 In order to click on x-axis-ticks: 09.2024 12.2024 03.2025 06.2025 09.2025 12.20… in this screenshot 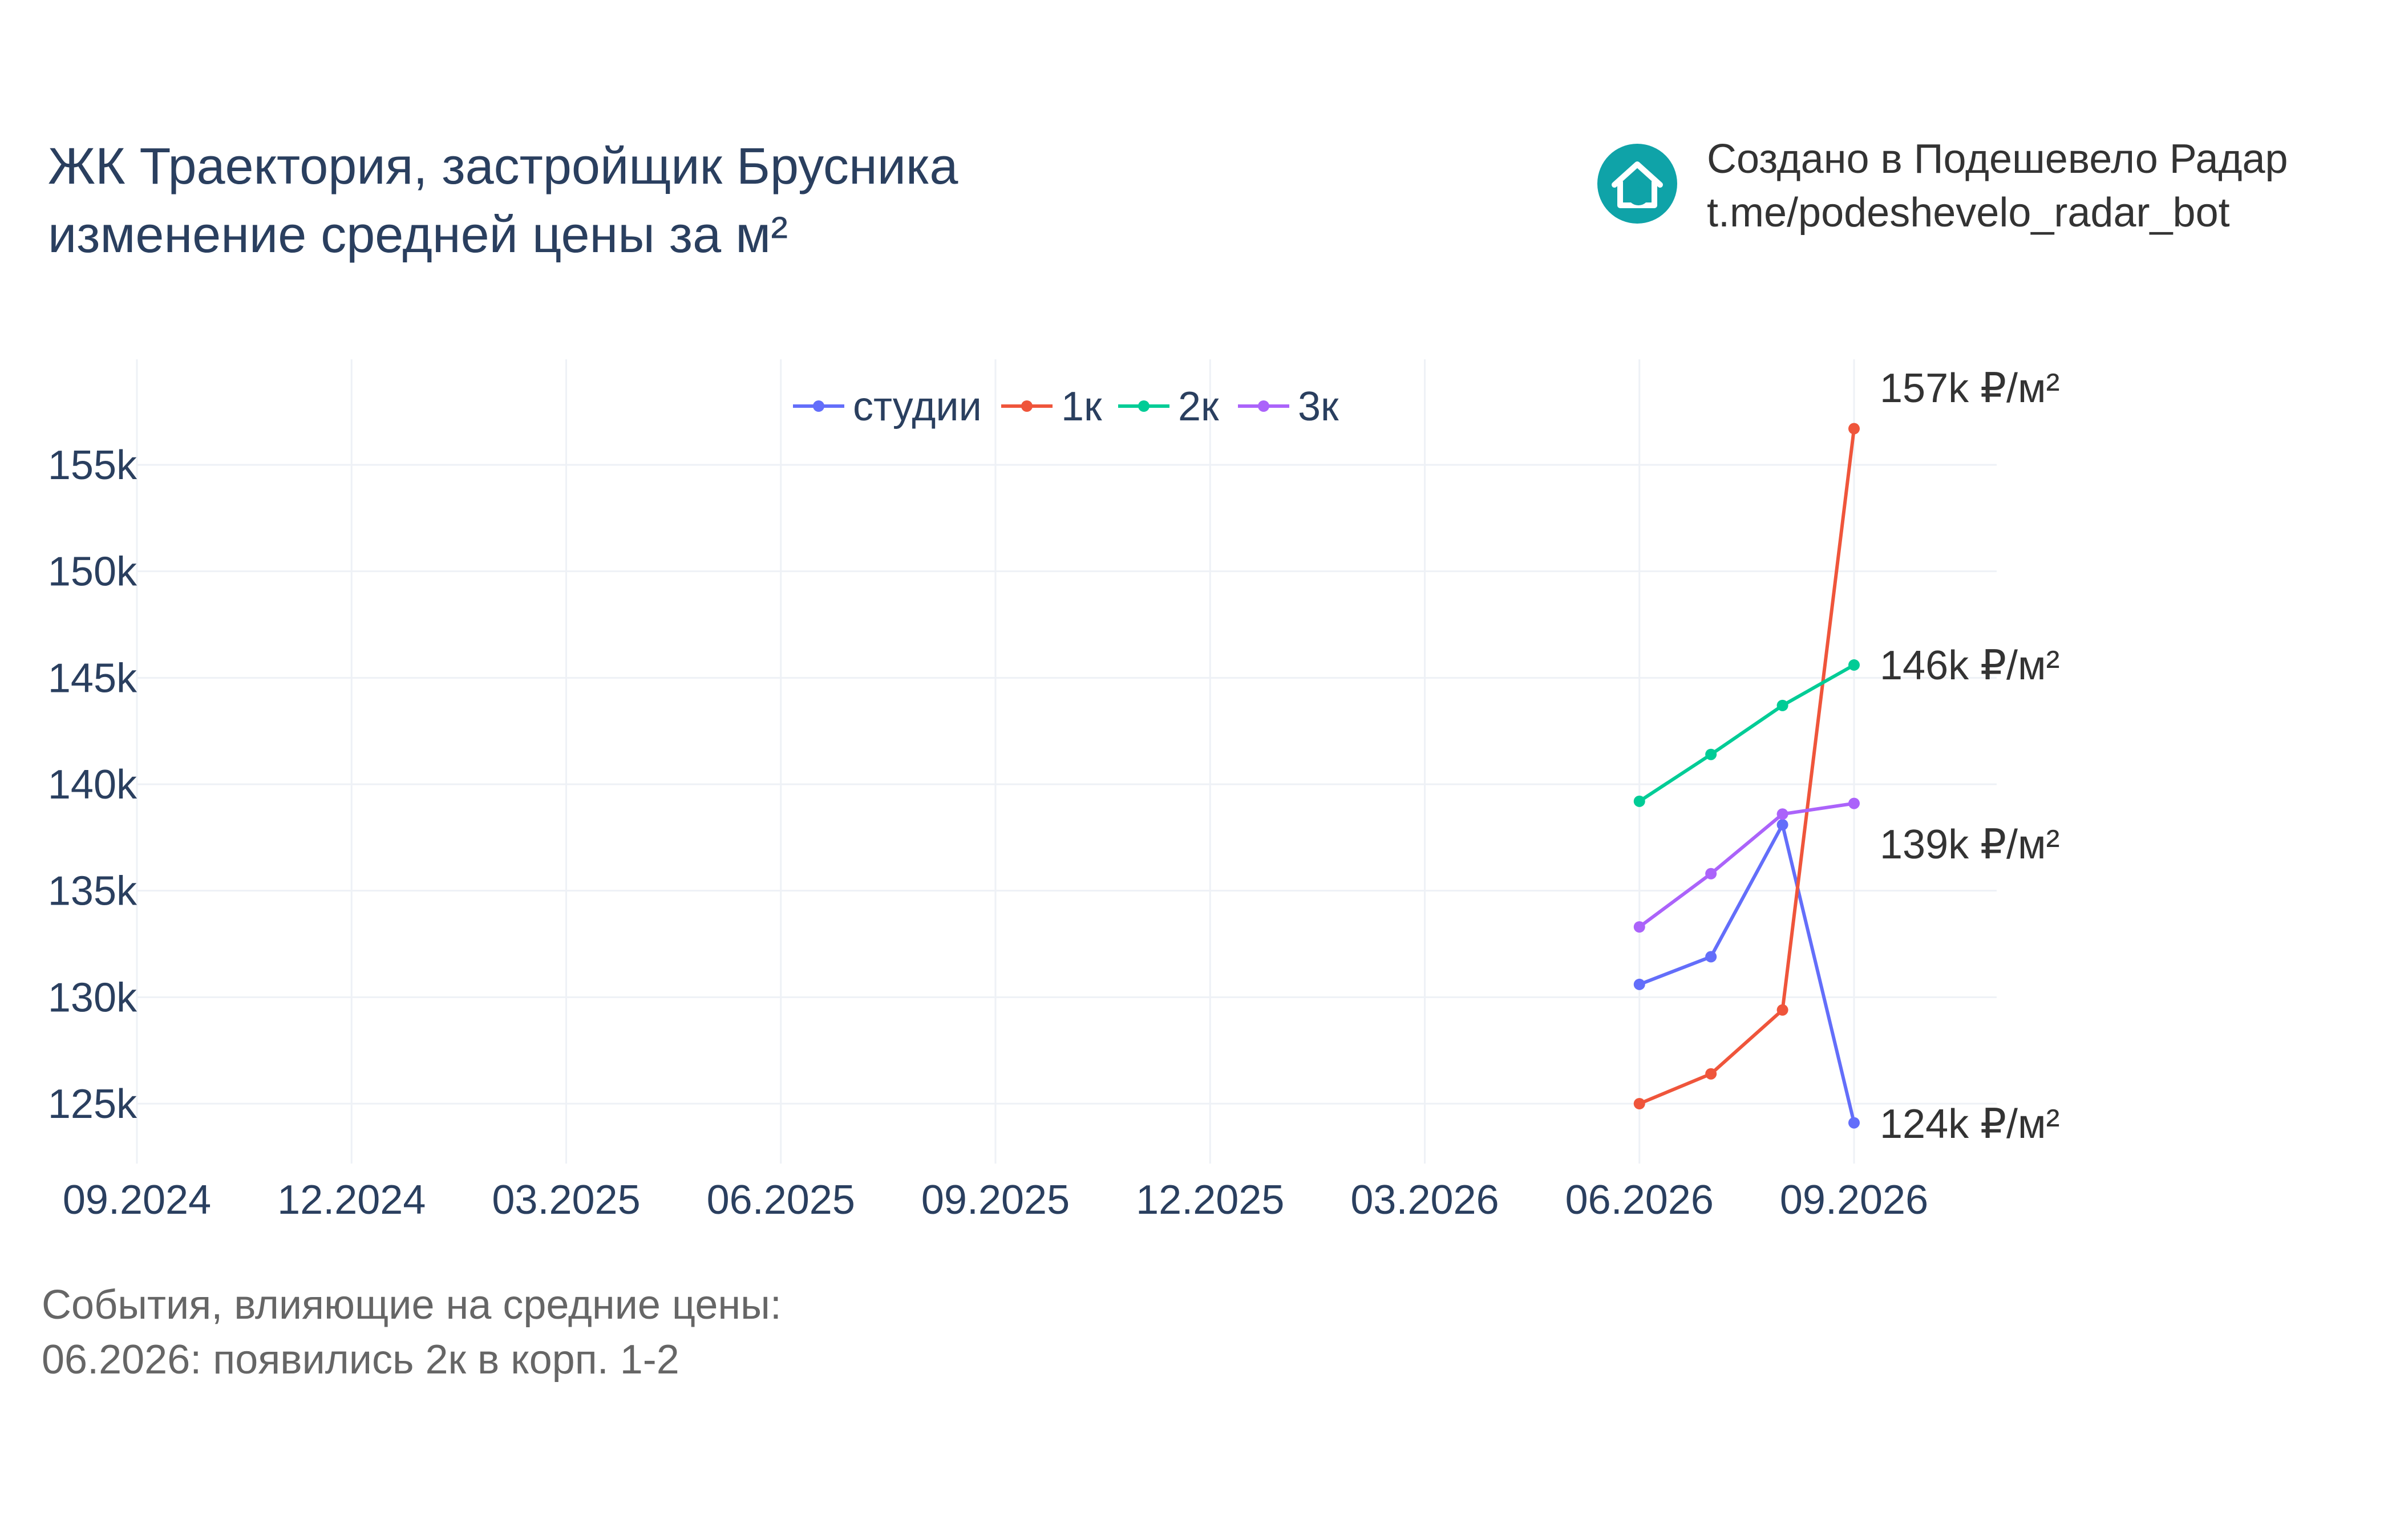, I will do `click(995, 1200)`.